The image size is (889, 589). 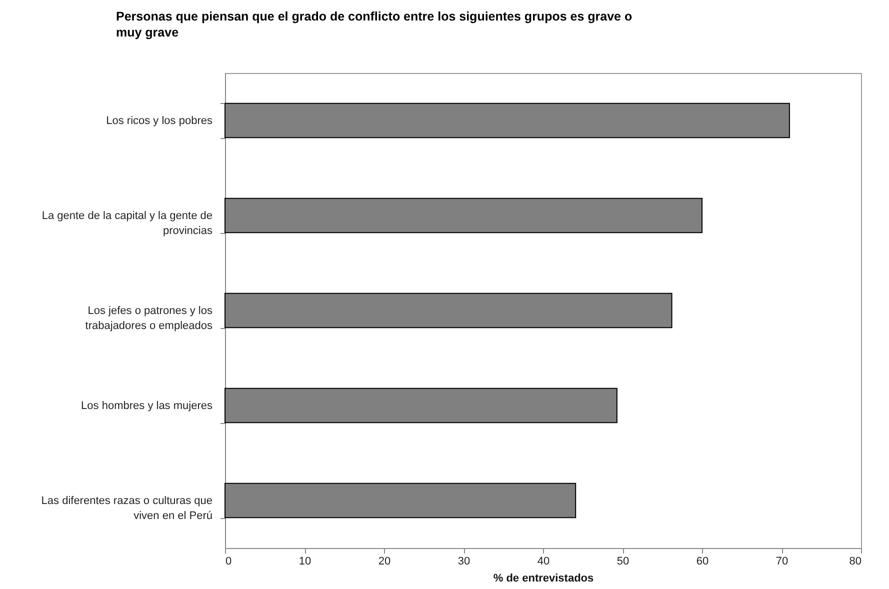 What do you see at coordinates (229, 562) in the screenshot?
I see `x-tick-label: 0` at bounding box center [229, 562].